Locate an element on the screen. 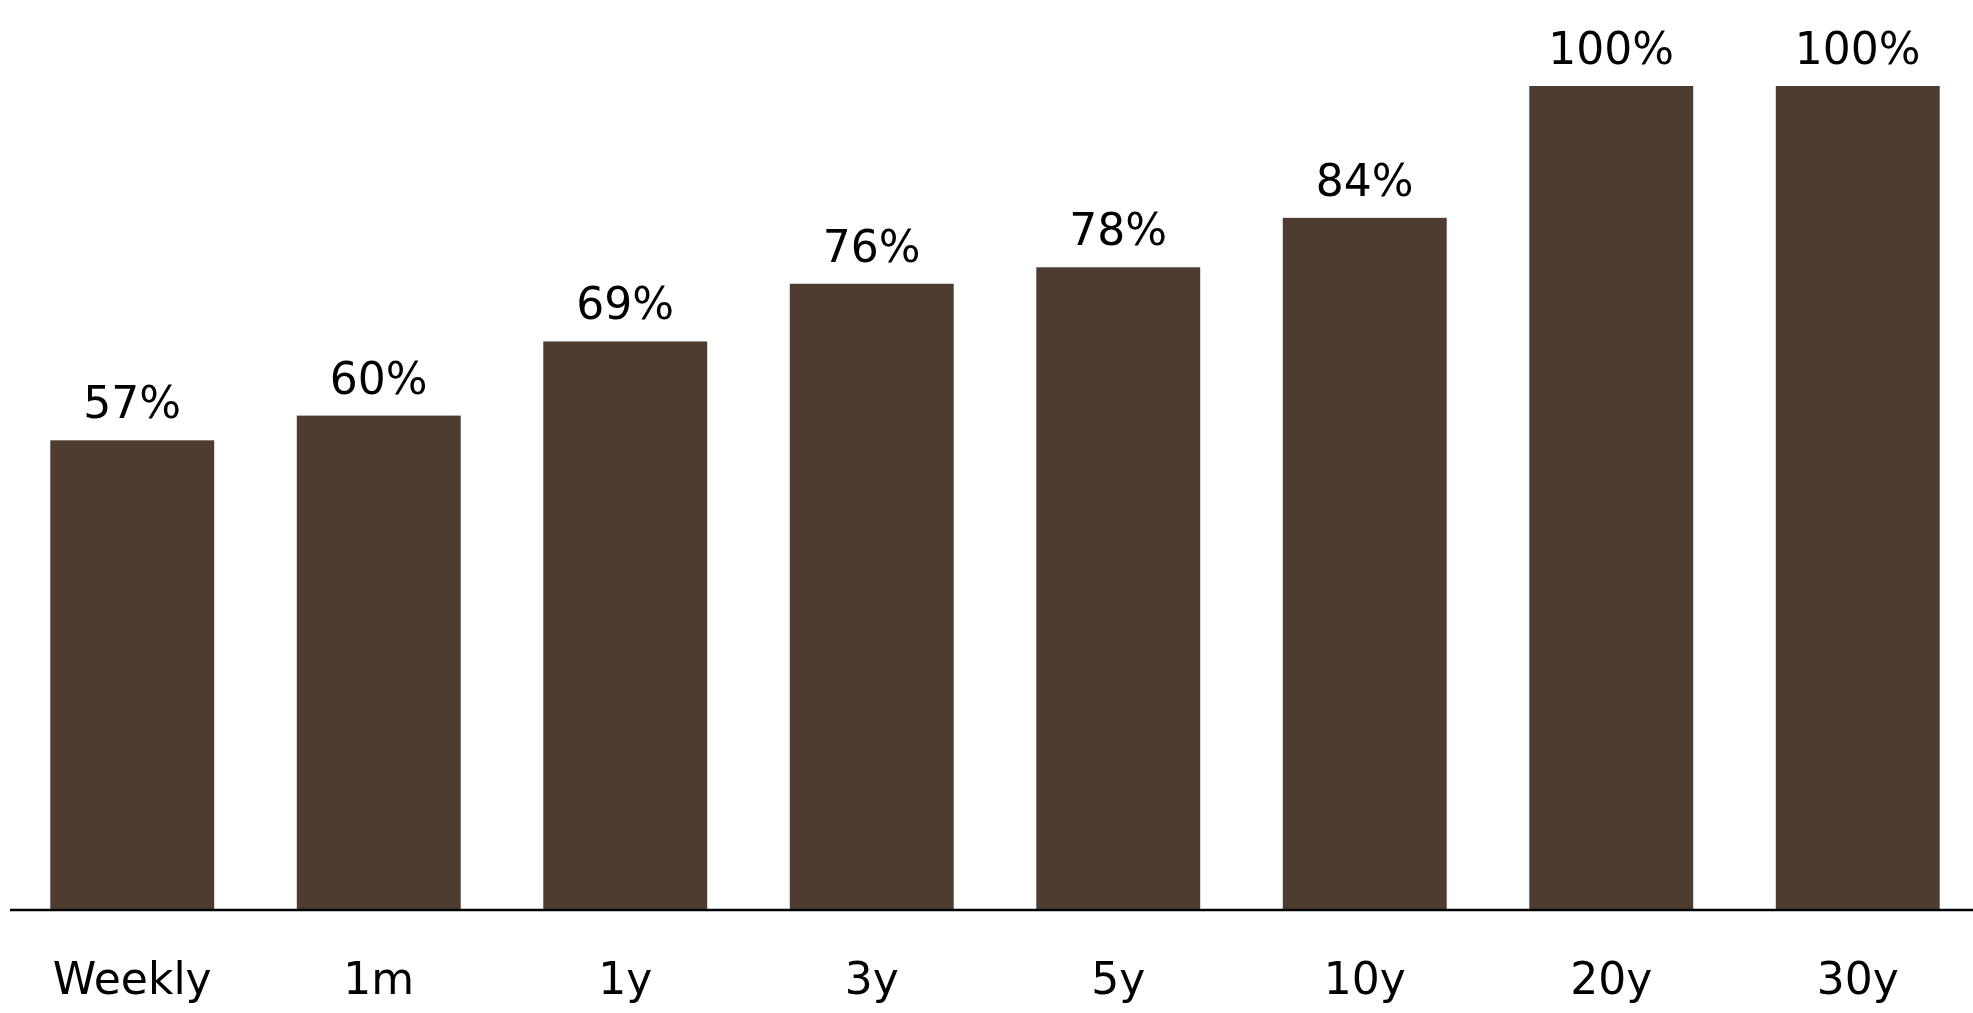  x-tick-label: Weekly is located at coordinates (132, 978).